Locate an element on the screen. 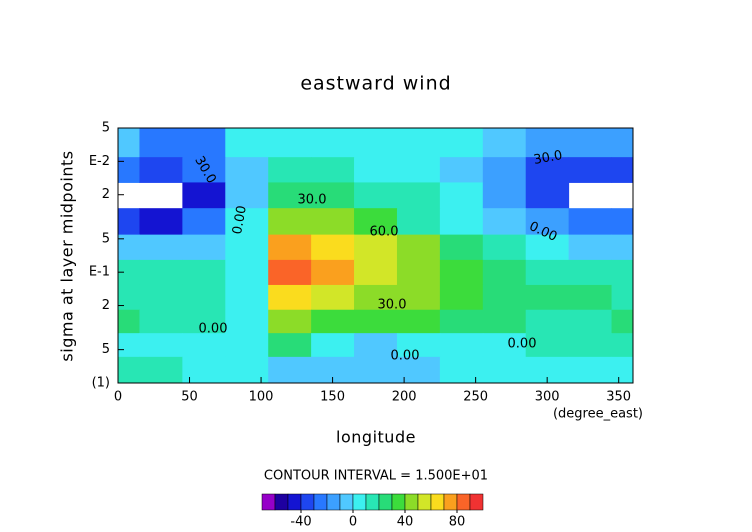 The width and height of the screenshot is (752, 532). x-tick-label: 0 is located at coordinates (118, 397).